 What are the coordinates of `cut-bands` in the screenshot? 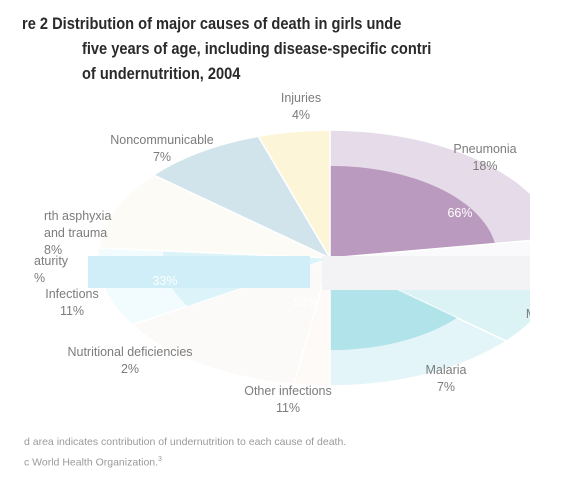 It's located at (309, 273).